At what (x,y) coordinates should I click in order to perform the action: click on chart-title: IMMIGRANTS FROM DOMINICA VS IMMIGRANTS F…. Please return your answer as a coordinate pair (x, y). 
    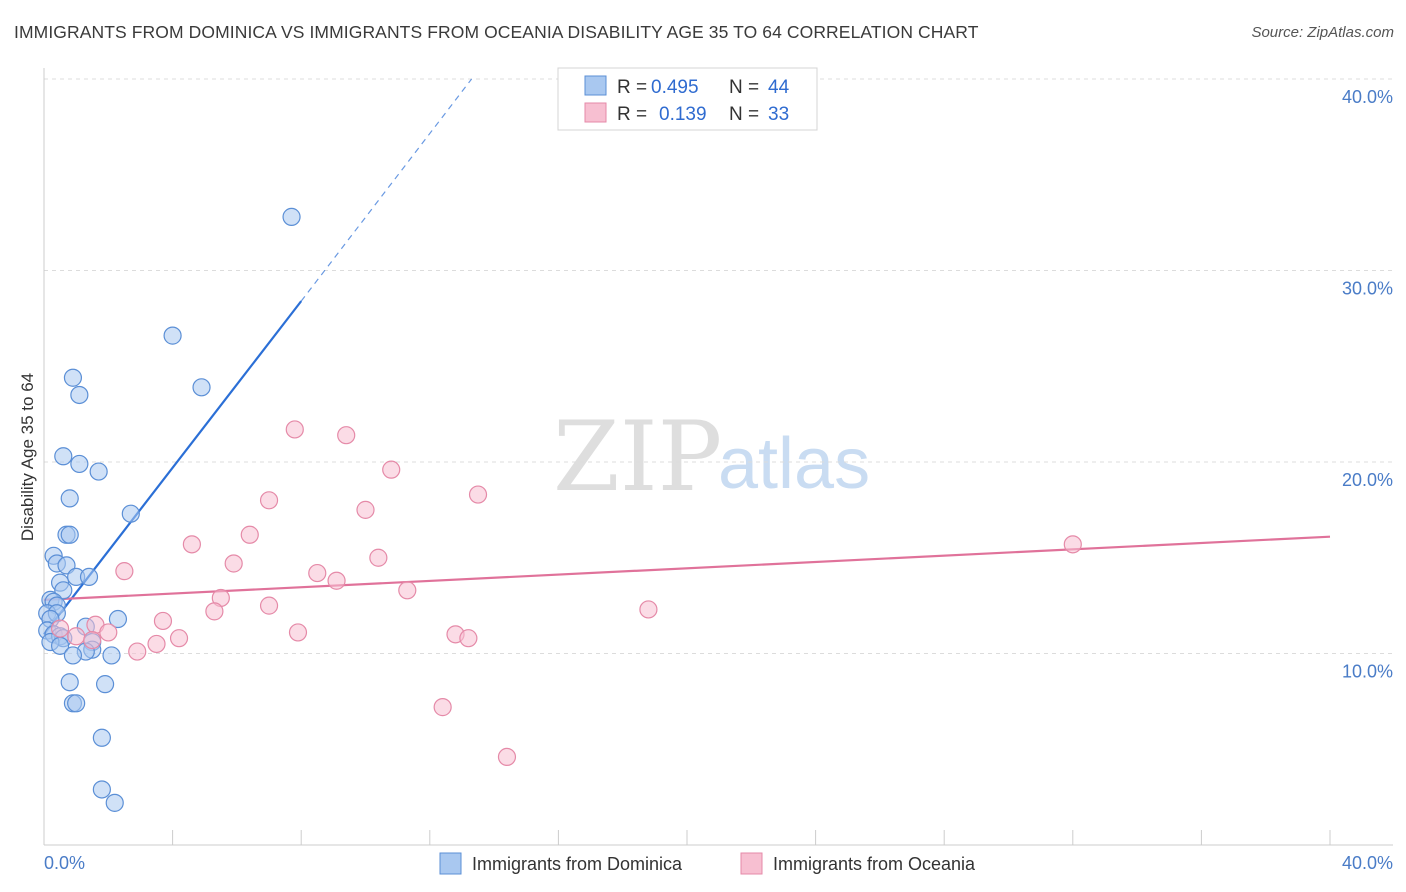
    Looking at the image, I should click on (496, 32).